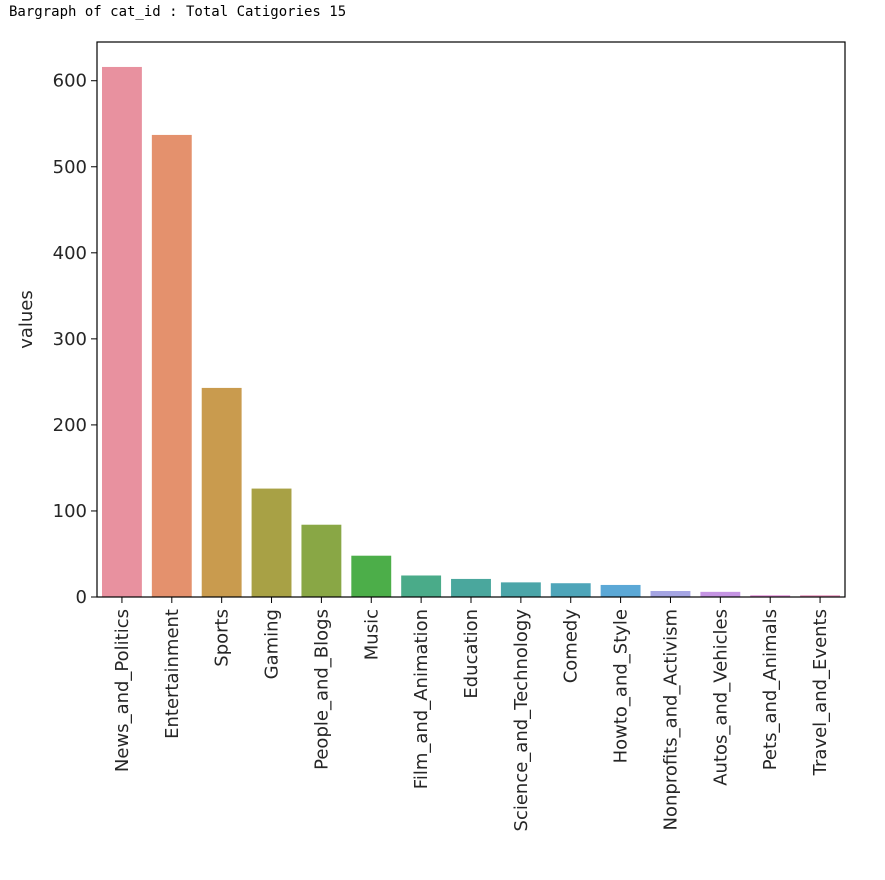  What do you see at coordinates (172, 674) in the screenshot?
I see `x-tick-label: Entertainment` at bounding box center [172, 674].